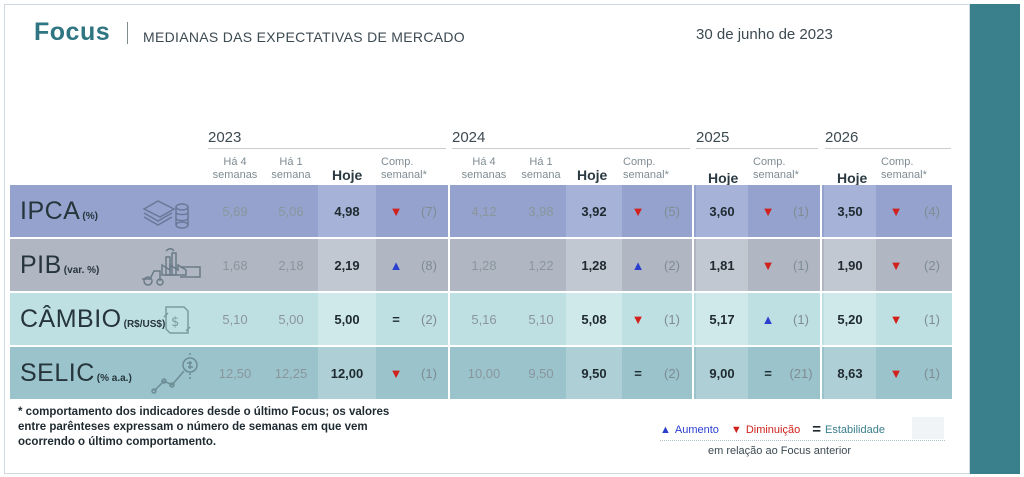 The width and height of the screenshot is (1024, 477). What do you see at coordinates (932, 319) in the screenshot?
I see `y2026-week-count: (1)` at bounding box center [932, 319].